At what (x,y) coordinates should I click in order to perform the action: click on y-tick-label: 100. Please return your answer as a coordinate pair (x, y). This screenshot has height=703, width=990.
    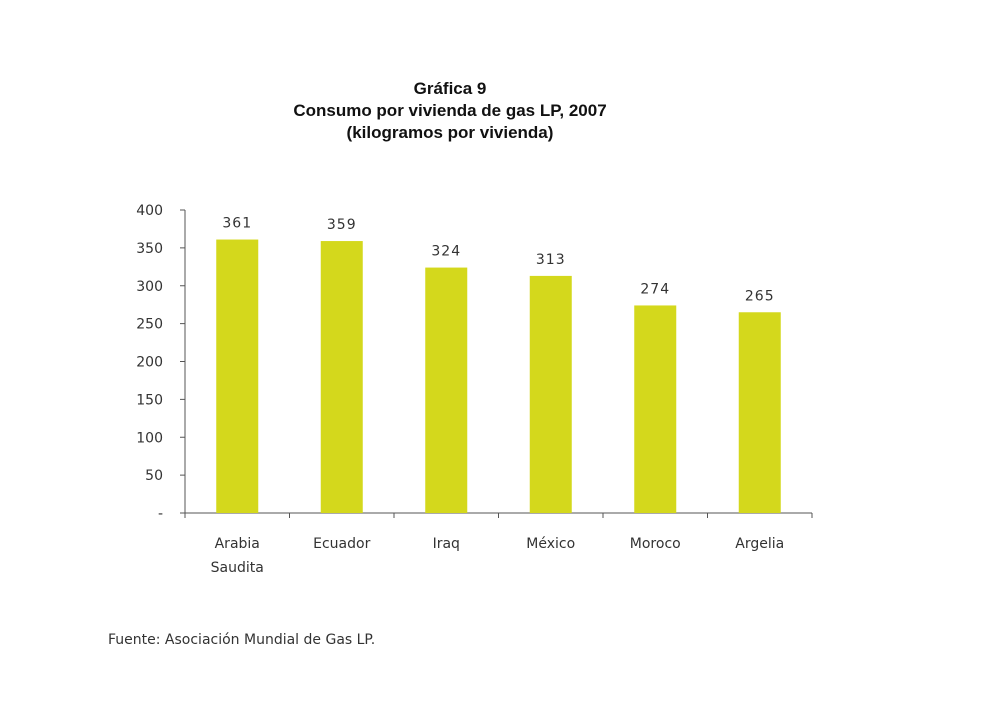
    Looking at the image, I should click on (149, 438).